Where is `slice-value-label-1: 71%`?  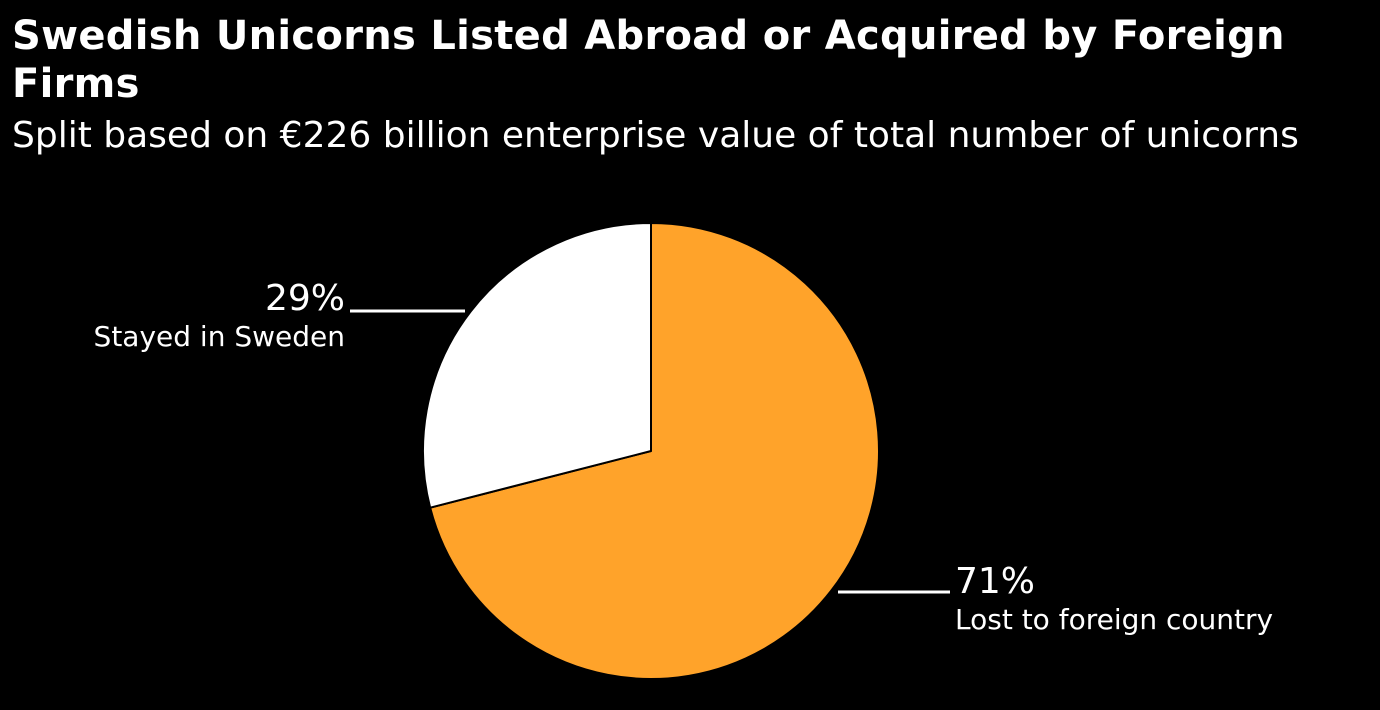
slice-value-label-1: 71% is located at coordinates (995, 581).